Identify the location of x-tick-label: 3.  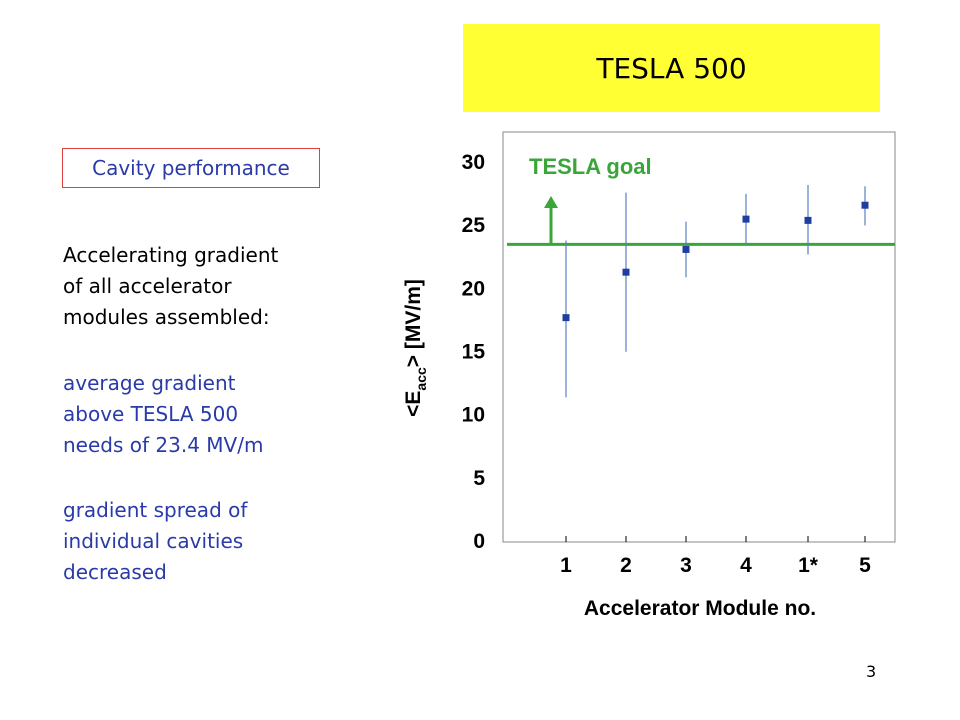
(686, 565).